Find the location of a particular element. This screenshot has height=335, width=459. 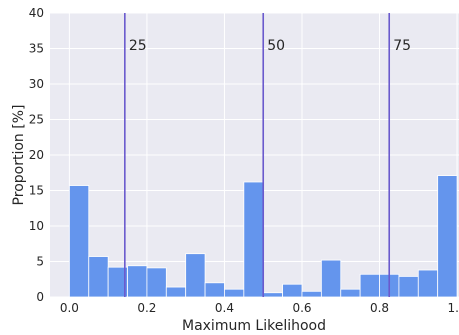

x-tick-label: 0.4 is located at coordinates (224, 308).